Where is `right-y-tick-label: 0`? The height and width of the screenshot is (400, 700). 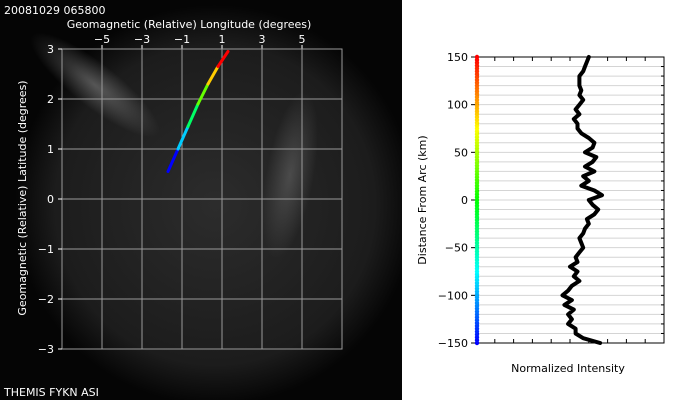
right-y-tick-label: 0 is located at coordinates (464, 200).